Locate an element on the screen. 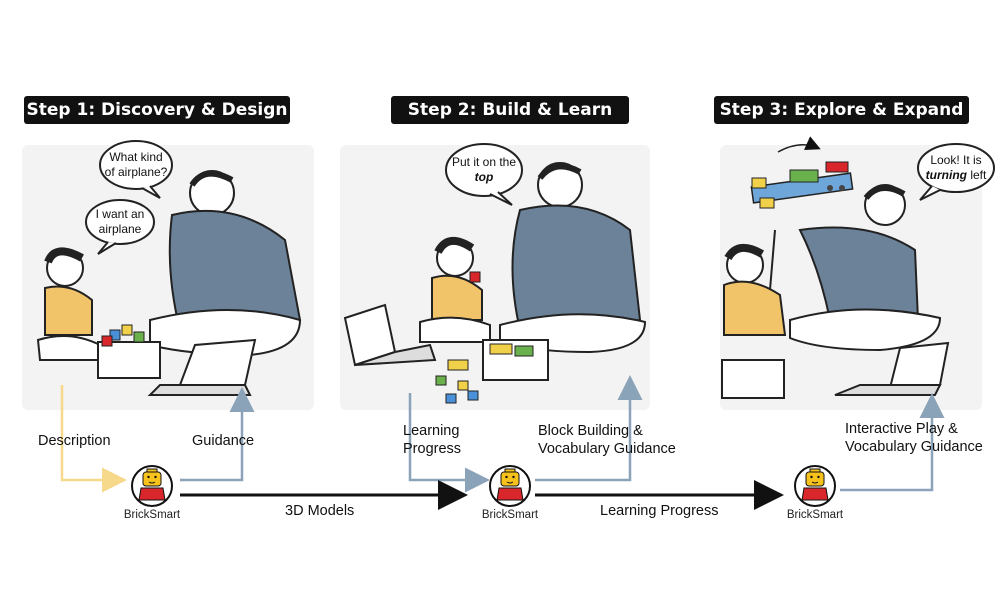 This screenshot has height=600, width=1000. speech-bubble-parent-1: What kind of airplane? is located at coordinates (136, 164).